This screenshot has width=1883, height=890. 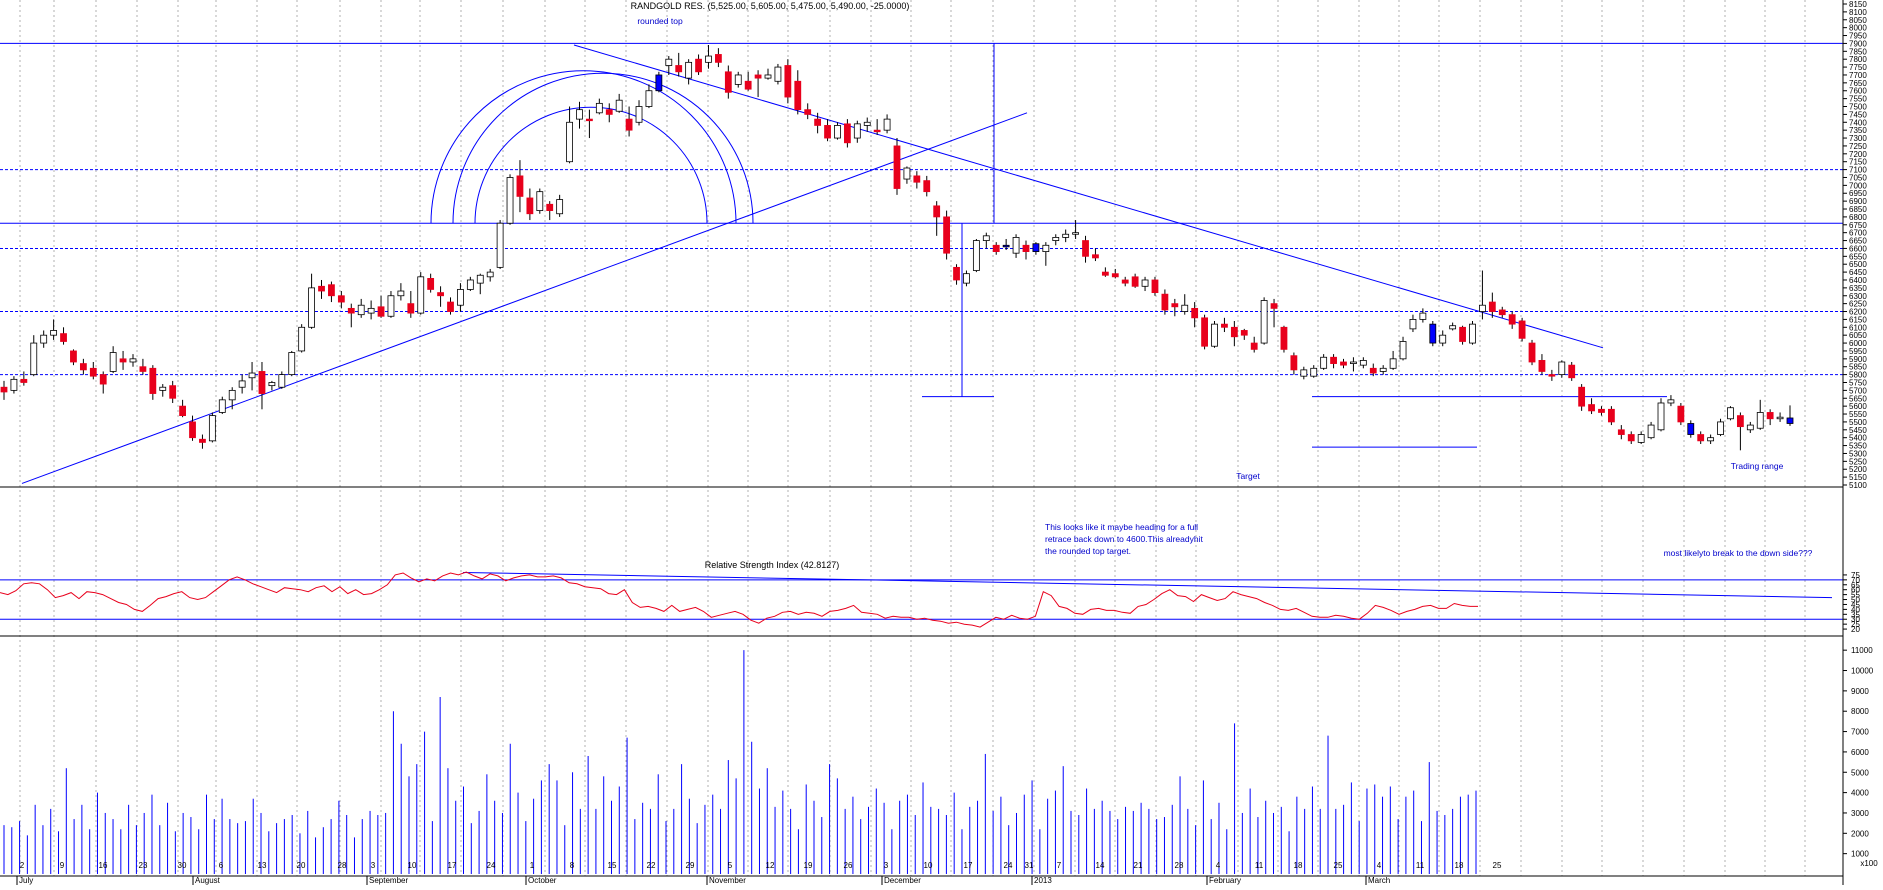 I want to click on price-axis-label: 6200, so click(x=1858, y=312).